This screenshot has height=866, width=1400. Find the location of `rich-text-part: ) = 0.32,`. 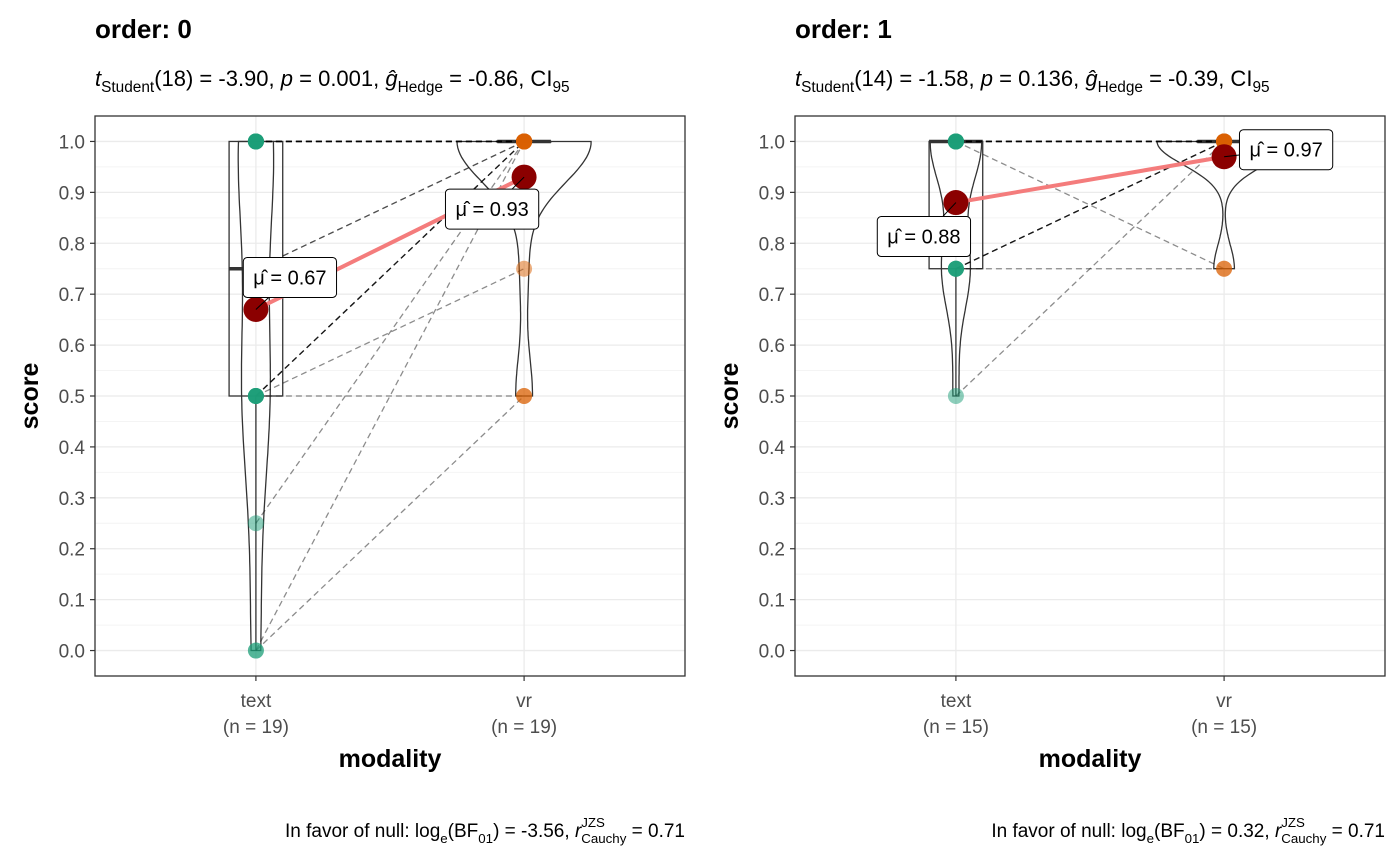

rich-text-part: ) = 0.32, is located at coordinates (1237, 831).